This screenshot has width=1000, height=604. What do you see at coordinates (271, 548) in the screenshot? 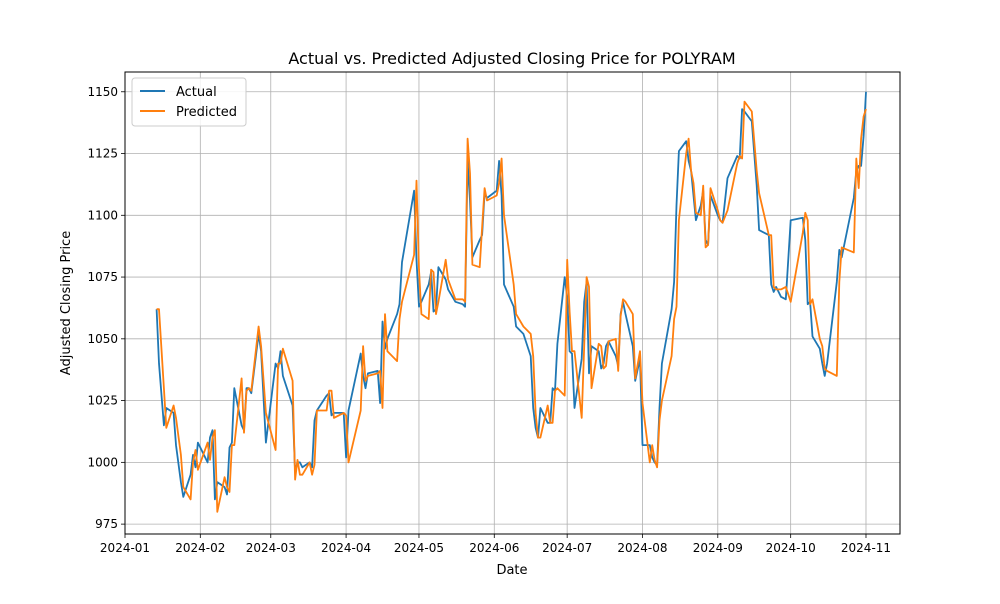
I see `x-tick-label: 2024-03` at bounding box center [271, 548].